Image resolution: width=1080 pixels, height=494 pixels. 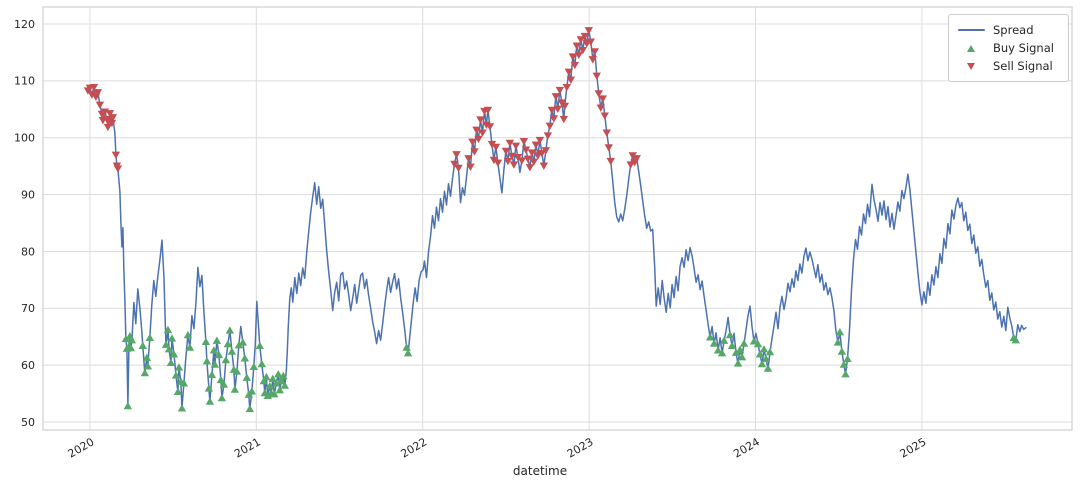 I want to click on x-tick-label: 2023, so click(x=580, y=447).